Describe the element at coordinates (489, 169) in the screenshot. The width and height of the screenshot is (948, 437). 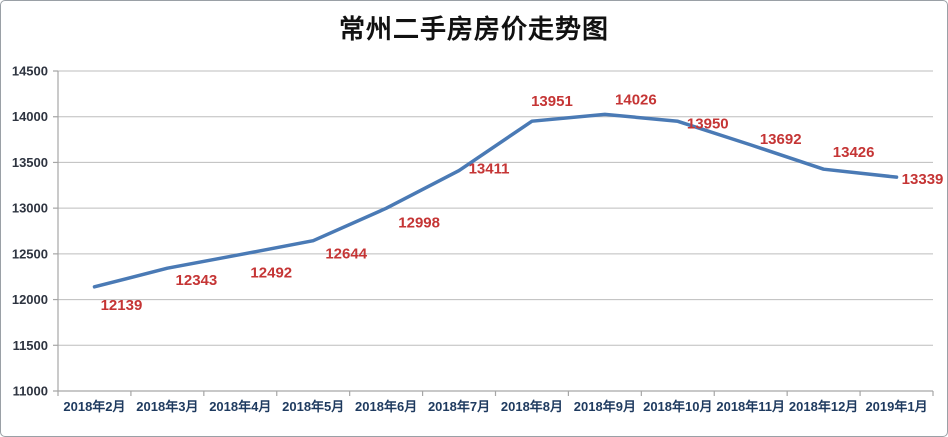
I see `data-label: 13411` at that location.